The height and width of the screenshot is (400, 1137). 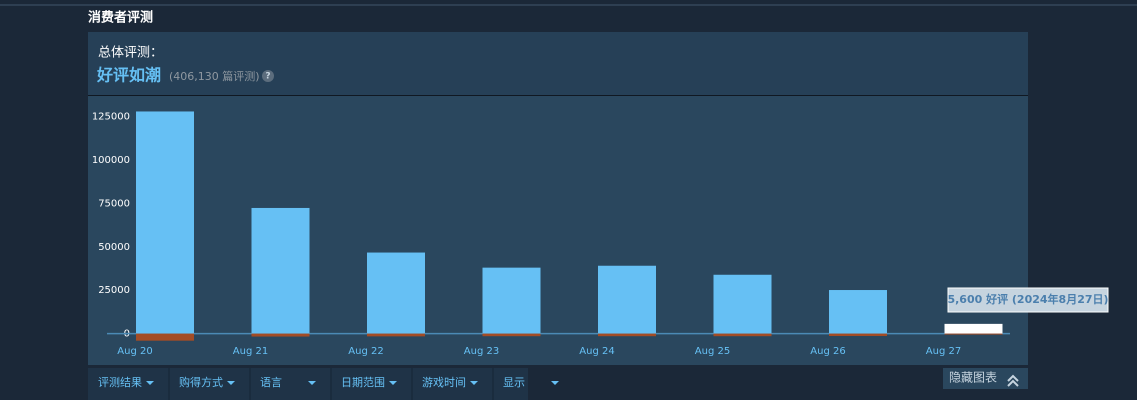 I want to click on hide-button, so click(x=985, y=378).